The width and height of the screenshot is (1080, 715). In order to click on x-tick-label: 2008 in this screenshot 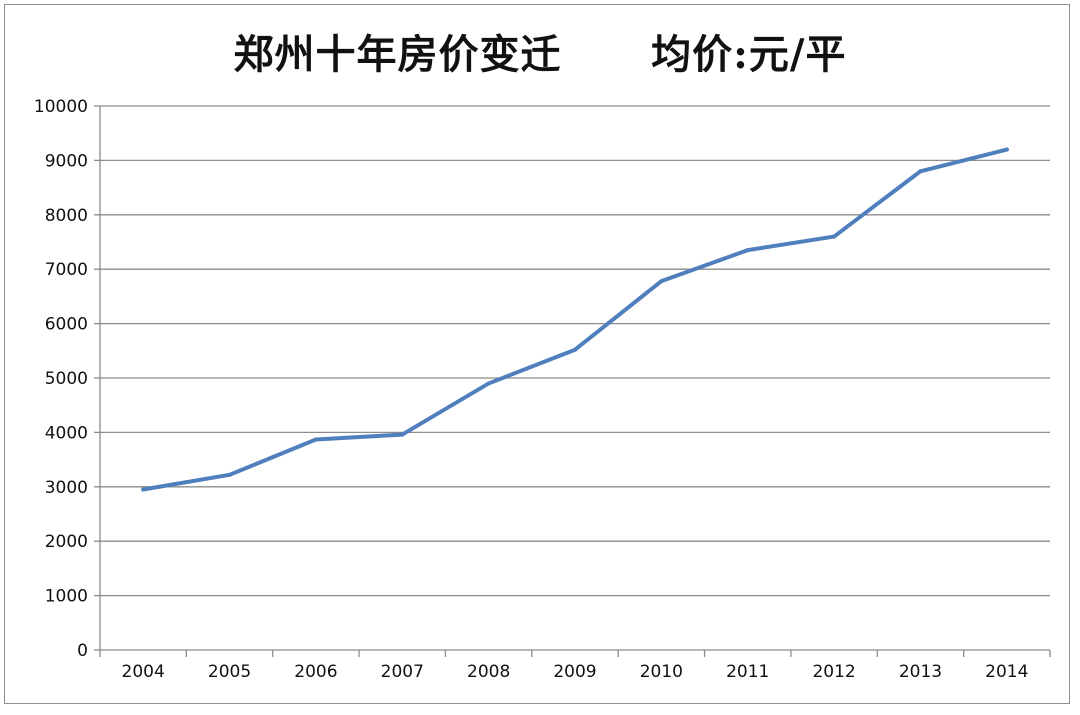, I will do `click(488, 672)`.